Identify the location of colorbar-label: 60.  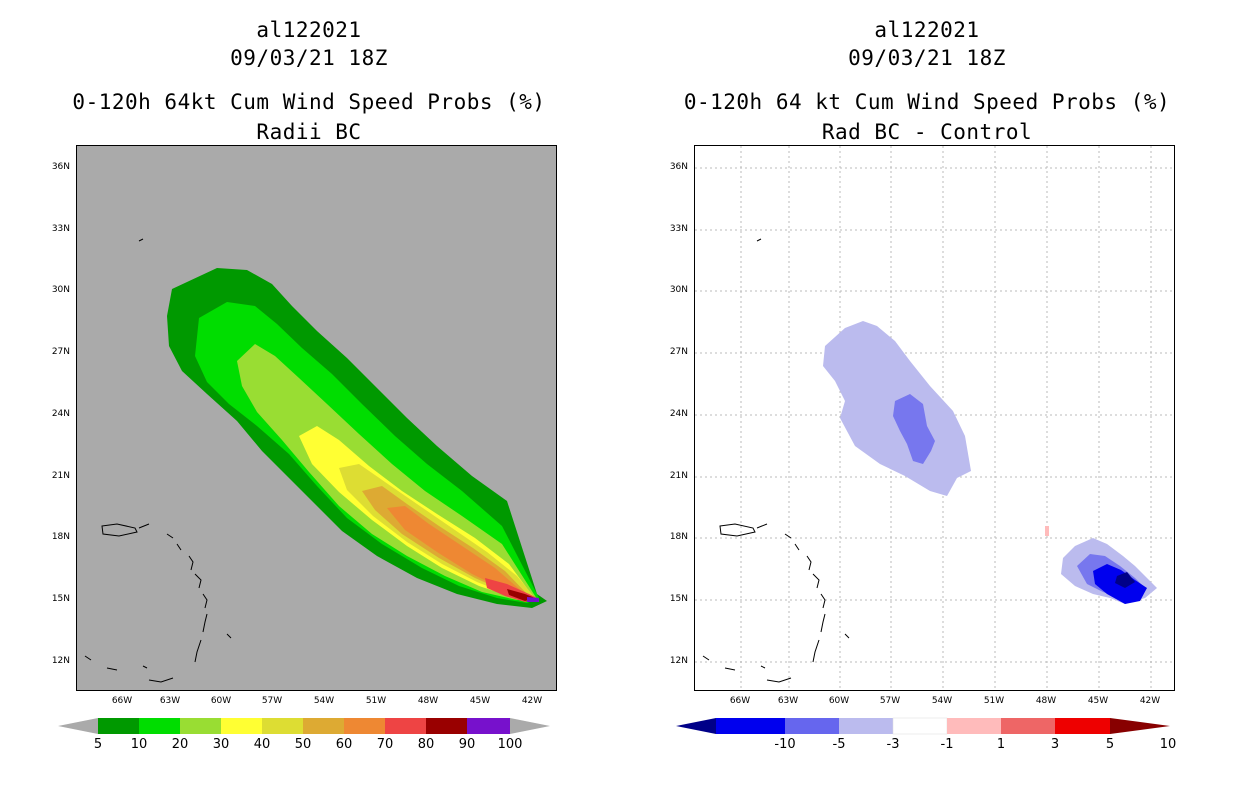
(344, 744).